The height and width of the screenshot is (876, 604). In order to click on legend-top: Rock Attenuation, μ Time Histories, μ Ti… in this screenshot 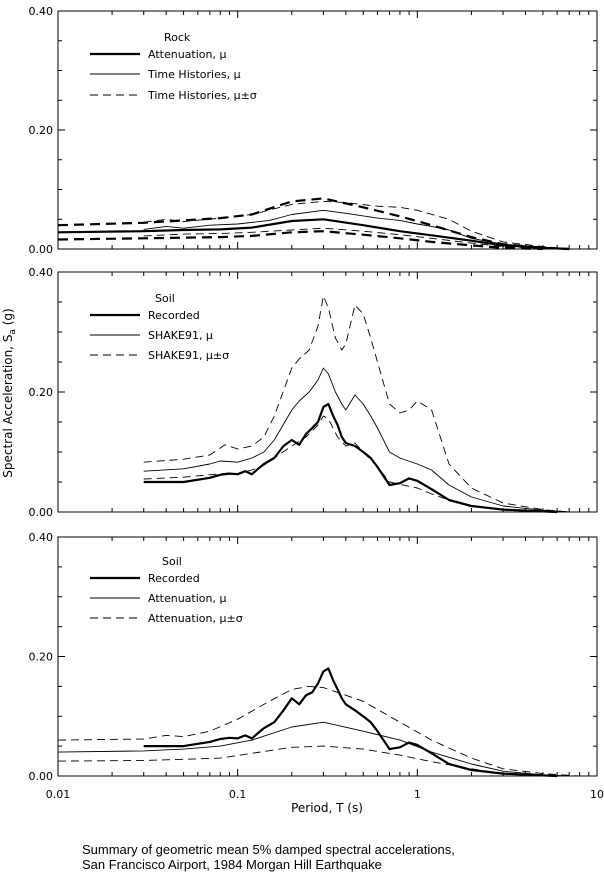, I will do `click(173, 66)`.